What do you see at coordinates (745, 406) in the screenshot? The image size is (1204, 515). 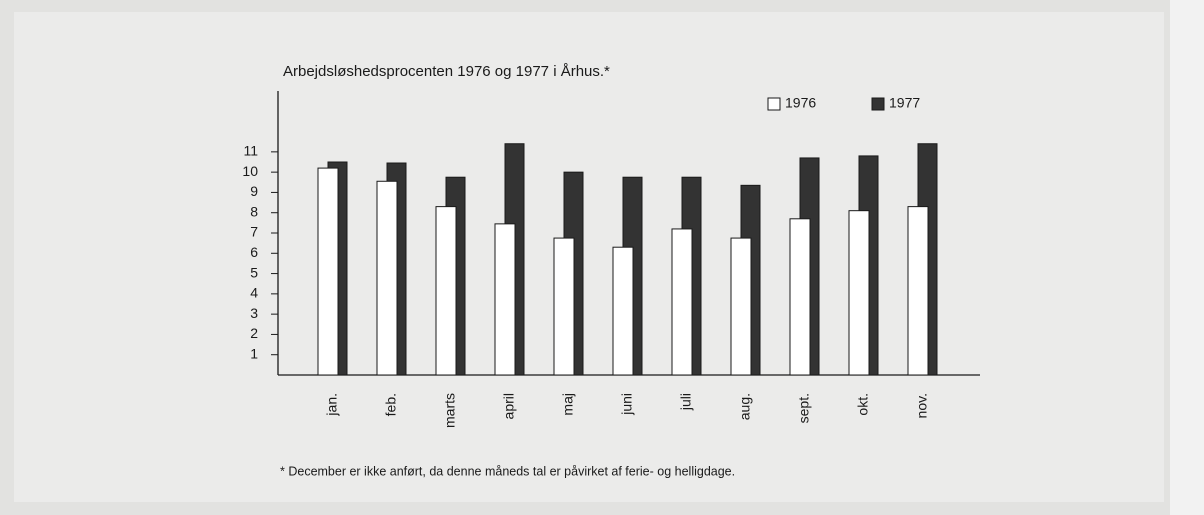 I see `x-tick-label: aug.` at bounding box center [745, 406].